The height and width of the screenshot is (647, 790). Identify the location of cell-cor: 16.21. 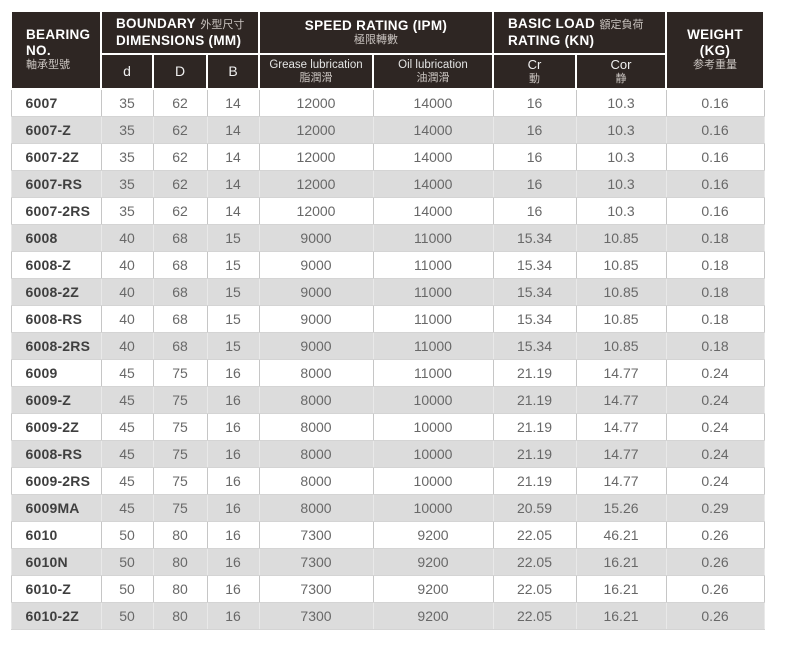
(621, 561).